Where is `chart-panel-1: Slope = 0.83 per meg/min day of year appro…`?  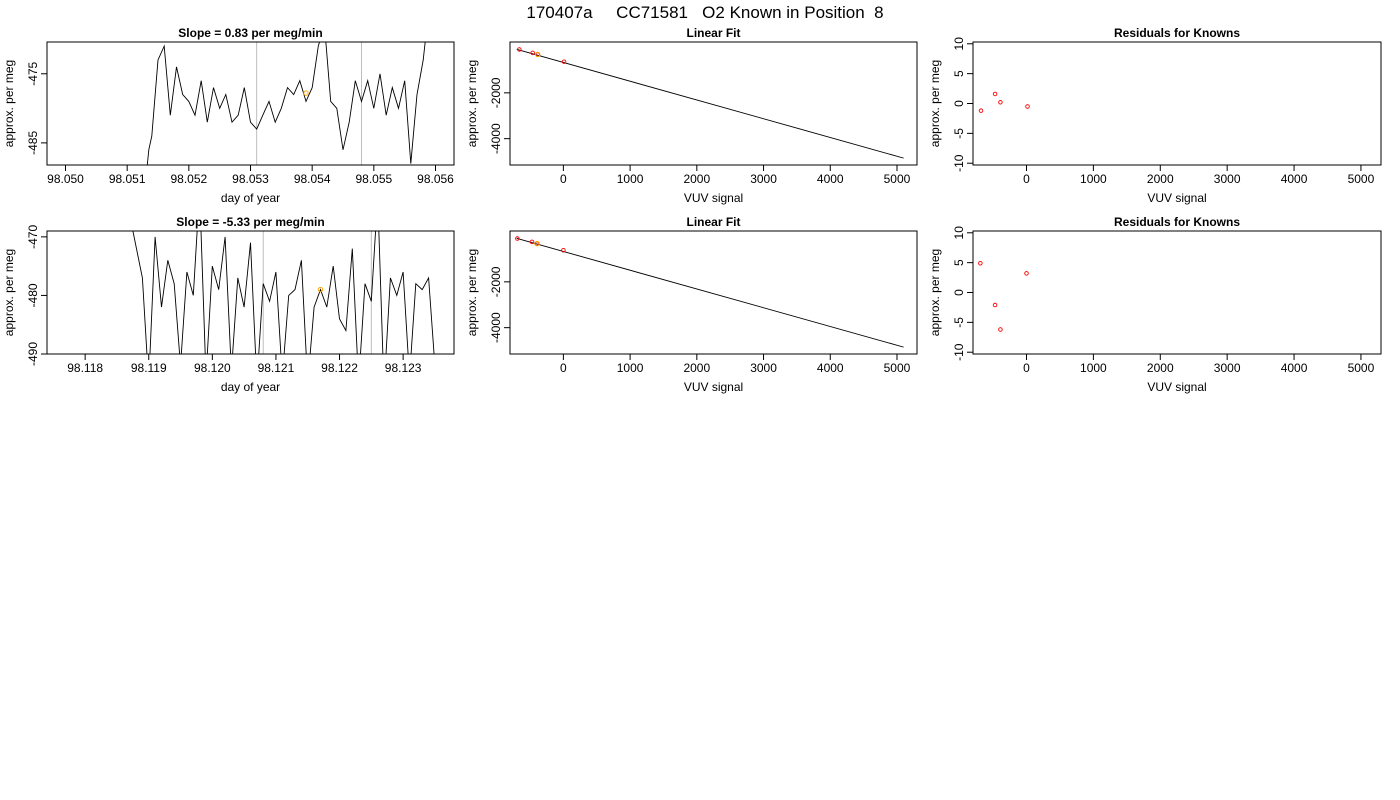
chart-panel-1: Slope = 0.83 per meg/min day of year appro… is located at coordinates (228, 115).